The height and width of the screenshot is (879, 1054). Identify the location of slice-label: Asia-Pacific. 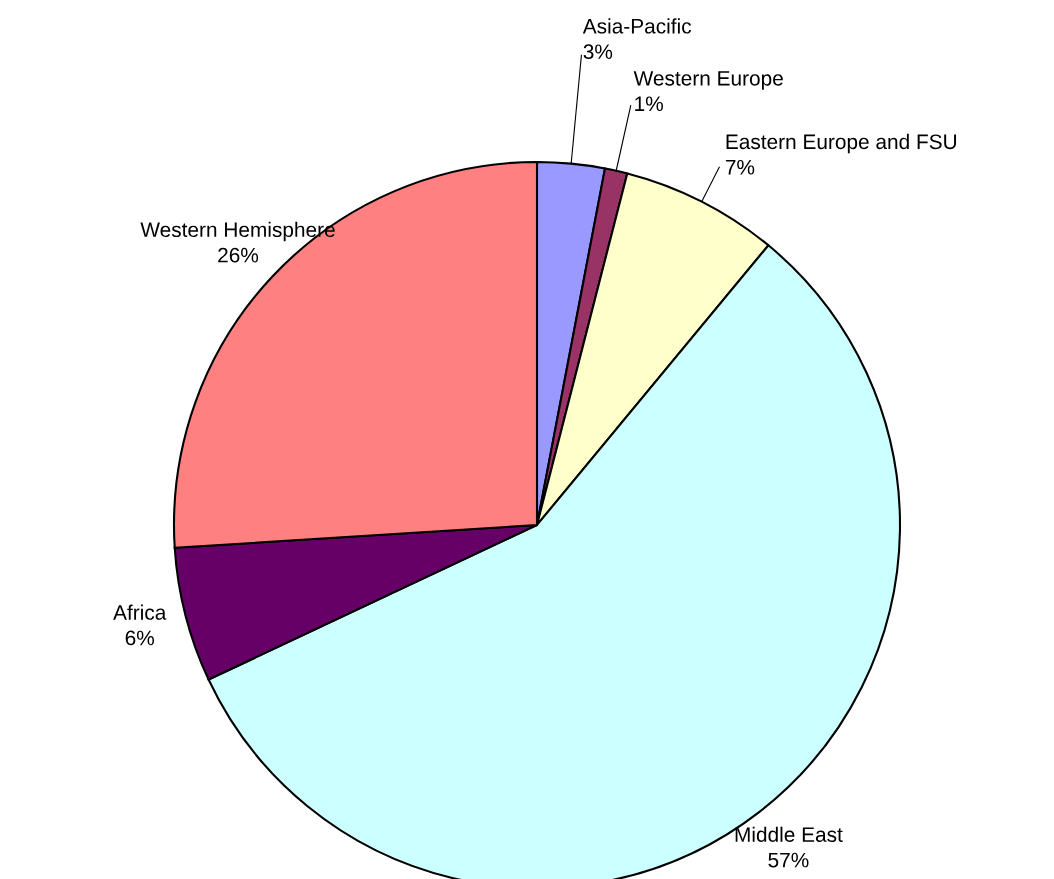
(637, 26).